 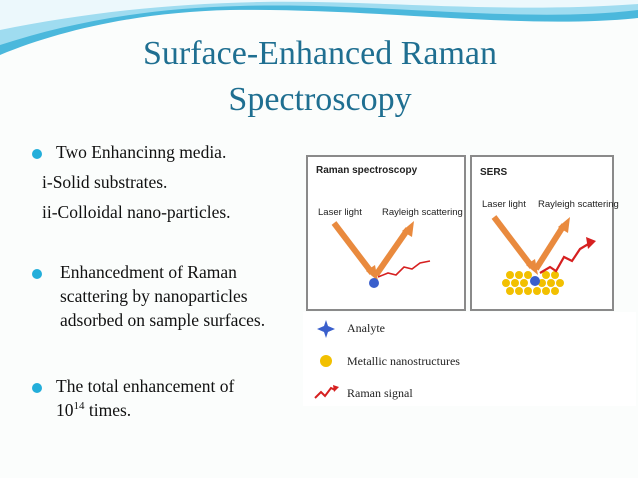 I want to click on power-base: 10, so click(x=65, y=410).